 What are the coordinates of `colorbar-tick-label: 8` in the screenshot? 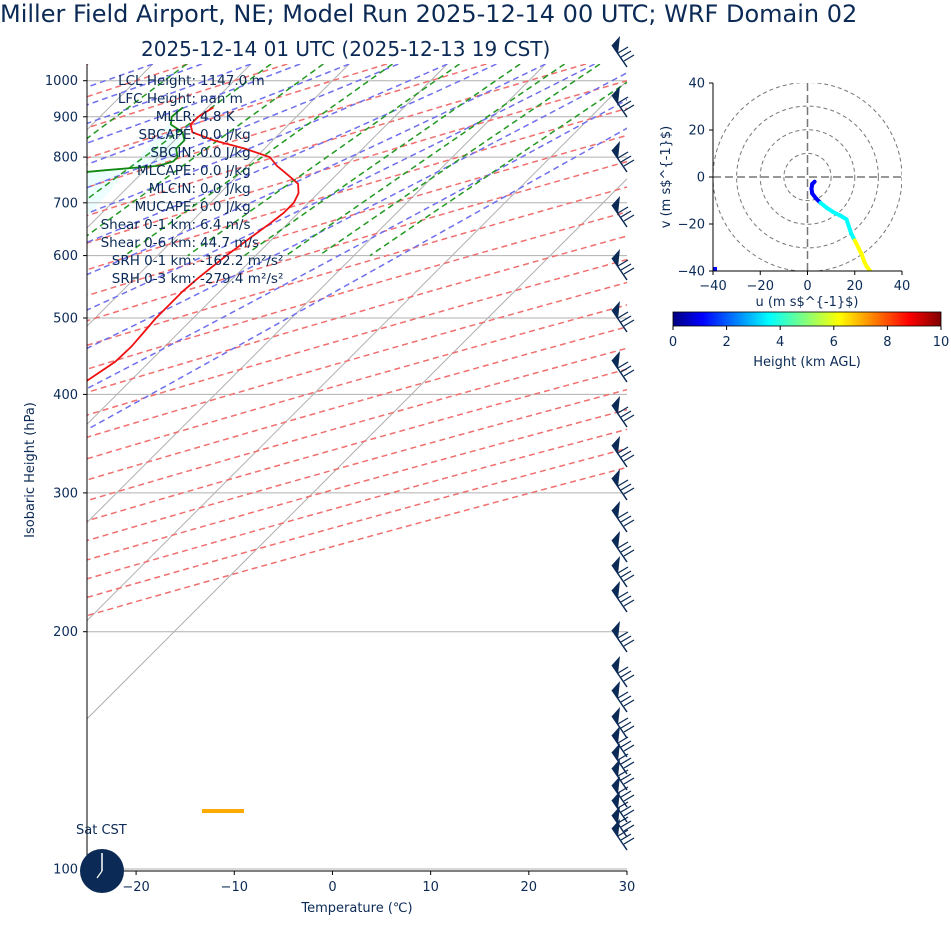 It's located at (887, 342).